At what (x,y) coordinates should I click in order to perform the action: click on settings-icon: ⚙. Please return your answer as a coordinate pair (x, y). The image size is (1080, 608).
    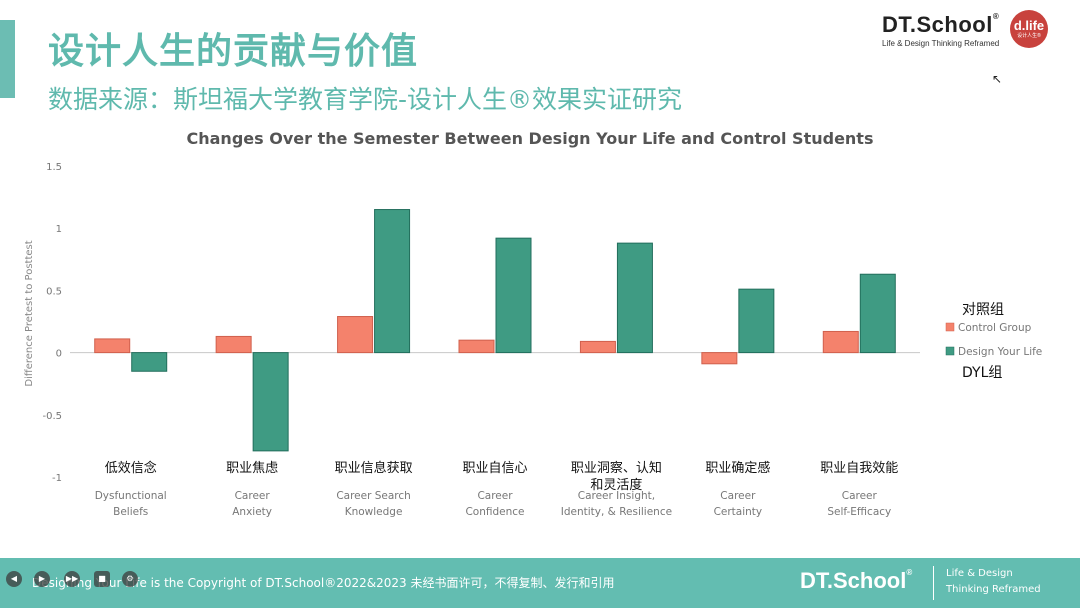
    Looking at the image, I should click on (130, 579).